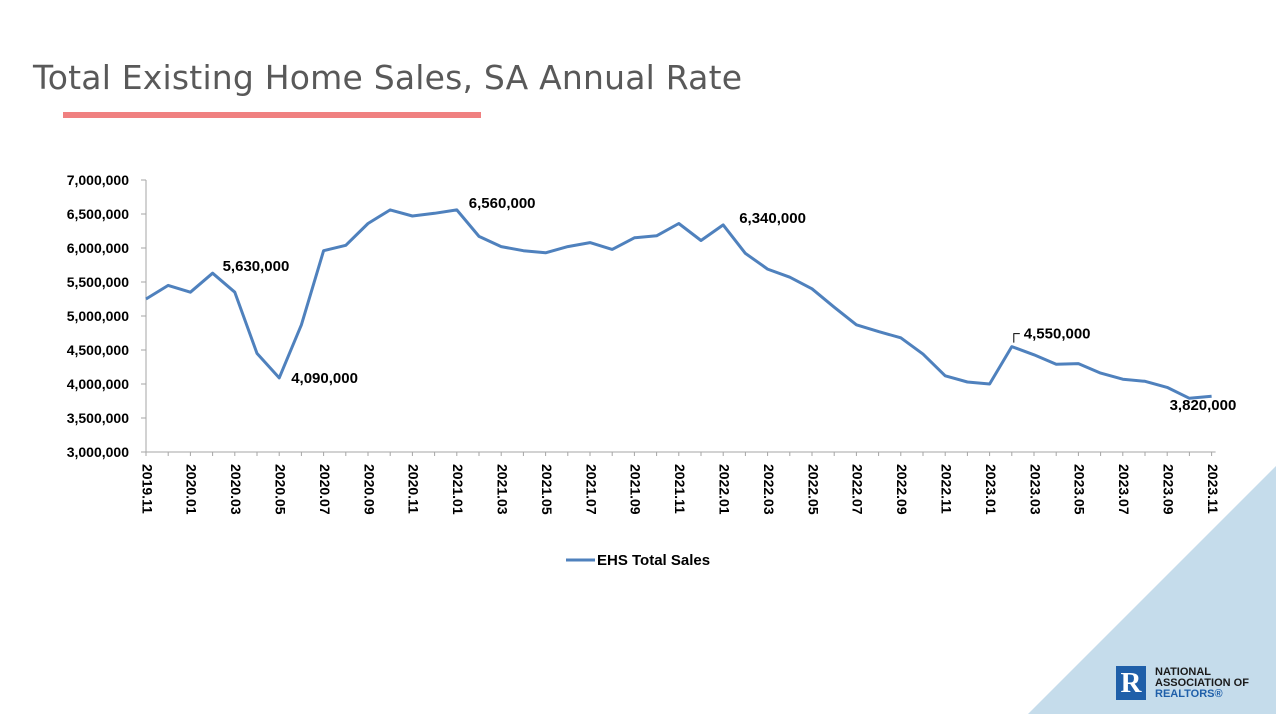  Describe the element at coordinates (591, 489) in the screenshot. I see `x-tick-label: 2021.07` at that location.